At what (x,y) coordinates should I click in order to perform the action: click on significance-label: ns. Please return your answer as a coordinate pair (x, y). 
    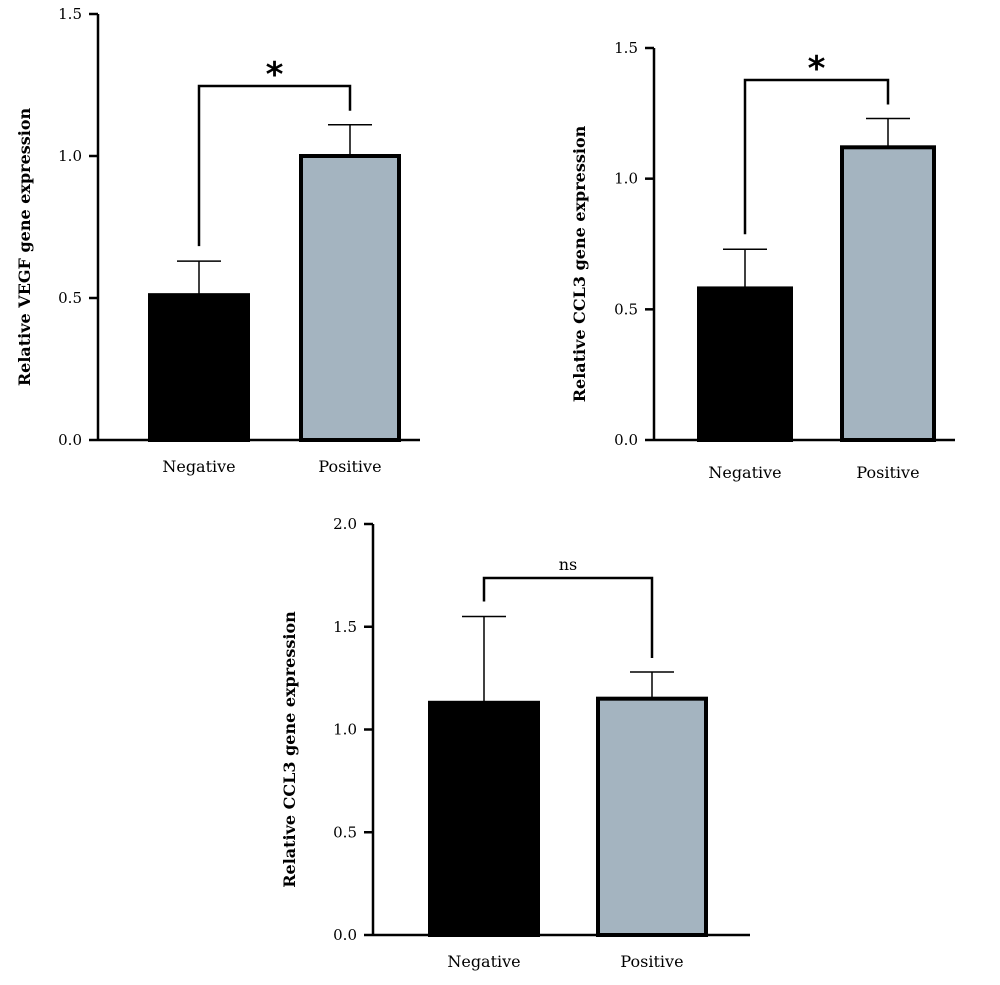
    Looking at the image, I should click on (568, 564).